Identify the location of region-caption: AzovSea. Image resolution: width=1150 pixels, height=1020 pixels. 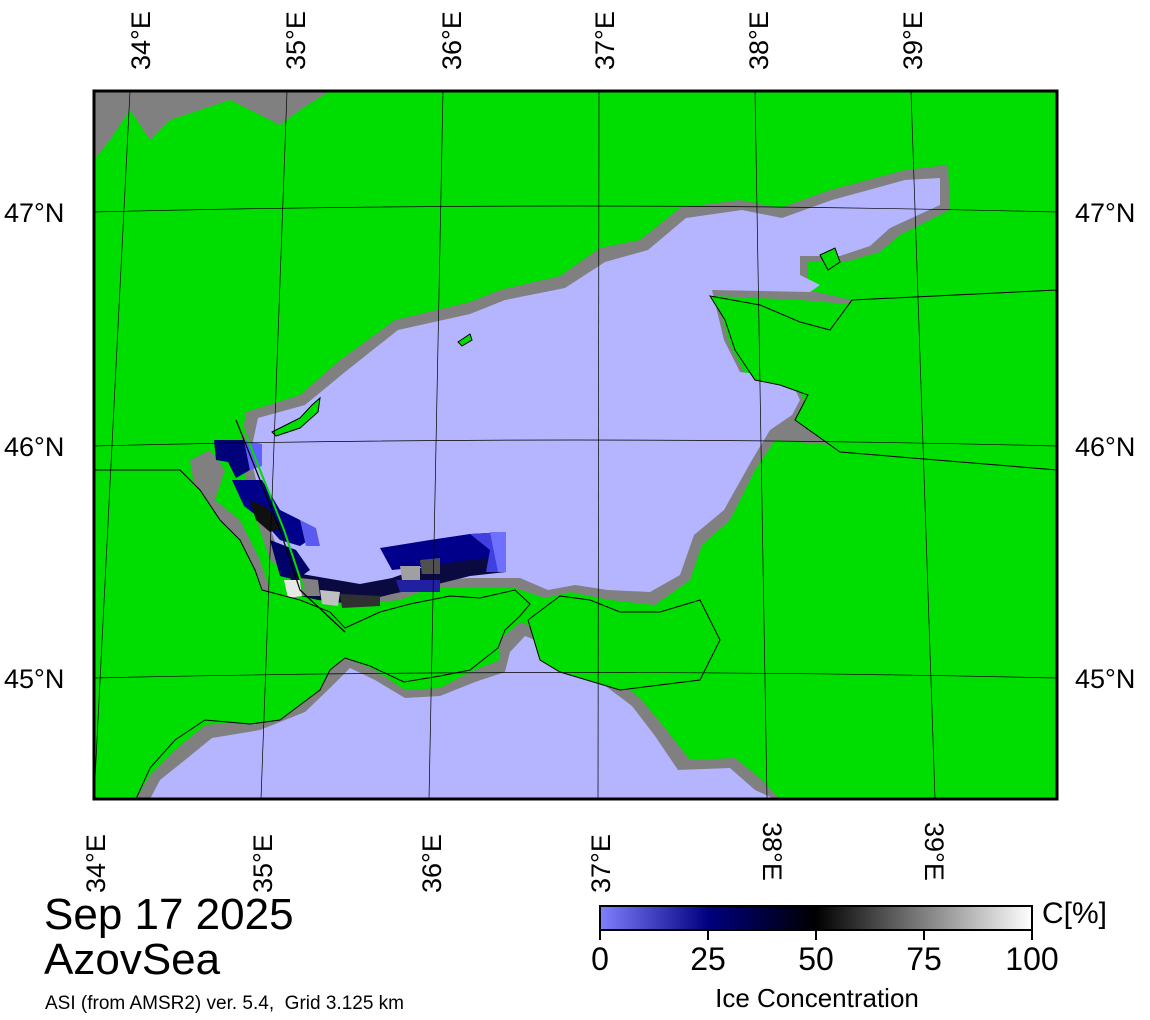
(132, 959).